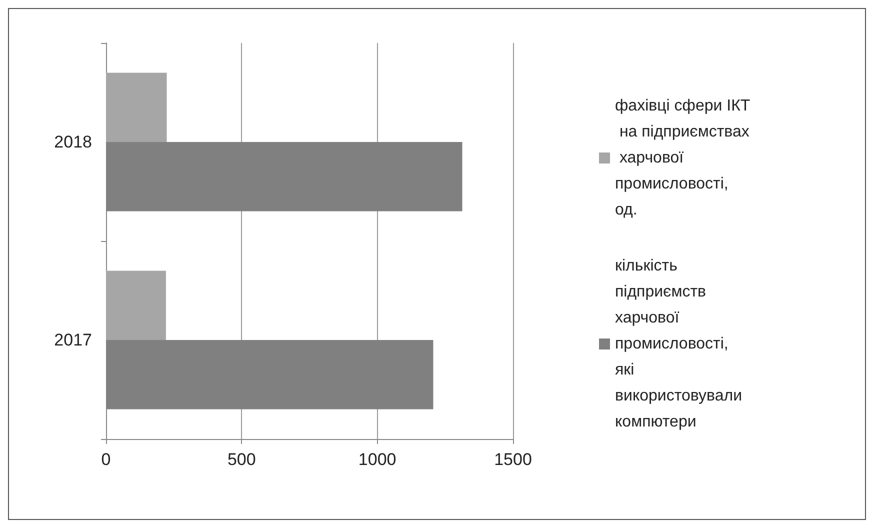 Image resolution: width=876 pixels, height=530 pixels. Describe the element at coordinates (682, 158) in the screenshot. I see `legend-label: фахівці сфери ІКТ на підприємствах харчової промисловості, од.` at that location.